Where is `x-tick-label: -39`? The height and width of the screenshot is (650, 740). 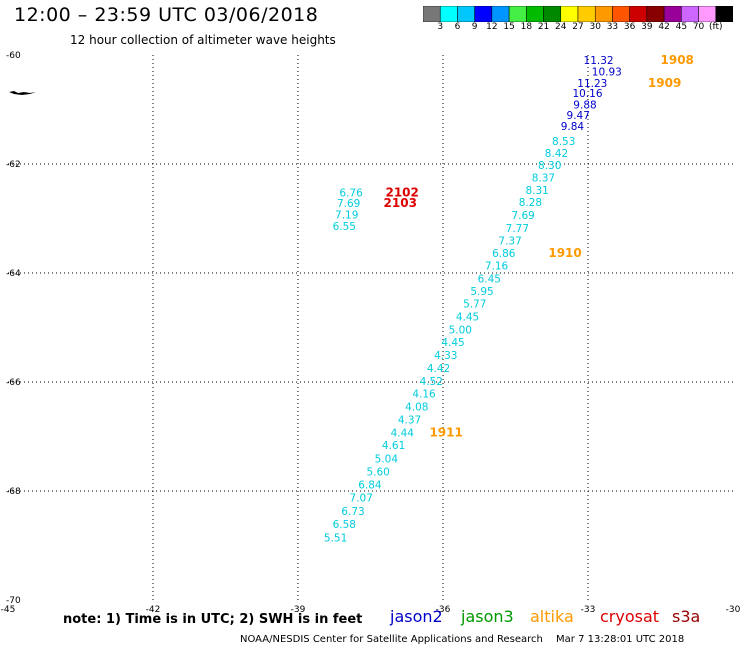
x-tick-label: -39 is located at coordinates (298, 610).